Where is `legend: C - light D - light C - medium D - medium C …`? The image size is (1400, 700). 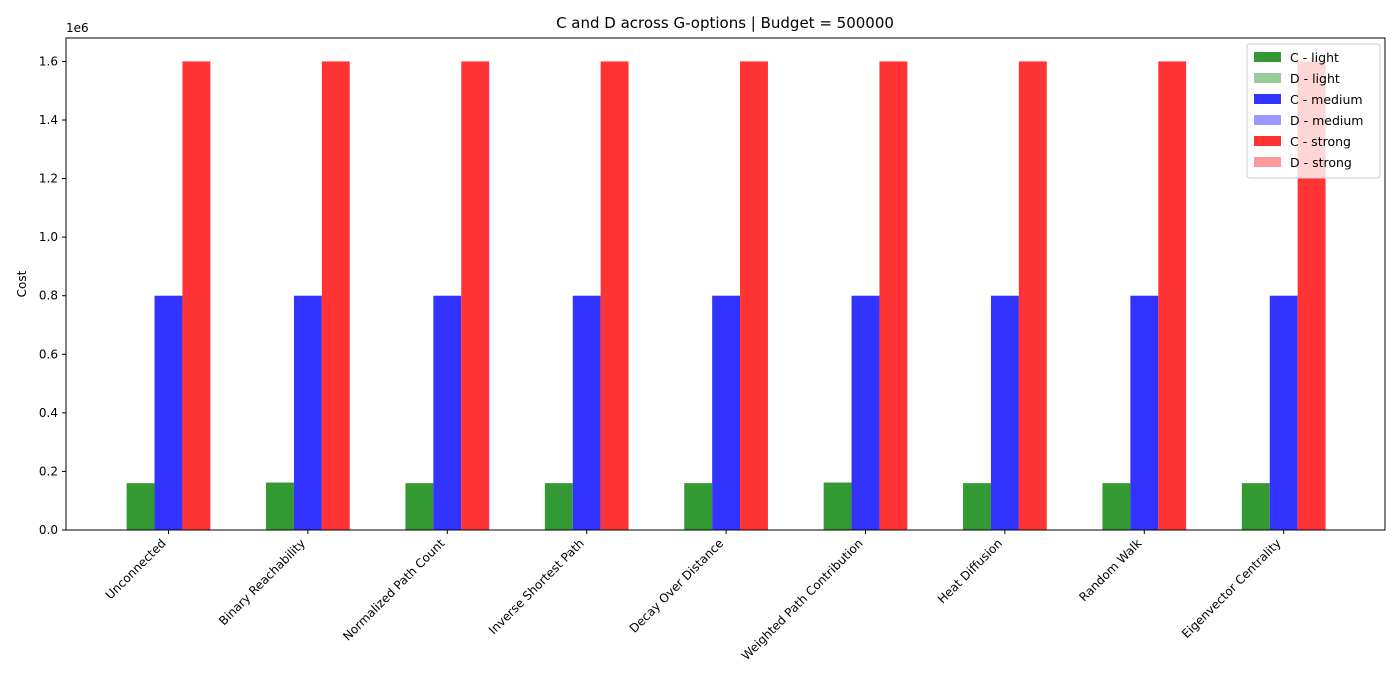 legend: C - light D - light C - medium D - medium C … is located at coordinates (1313, 111).